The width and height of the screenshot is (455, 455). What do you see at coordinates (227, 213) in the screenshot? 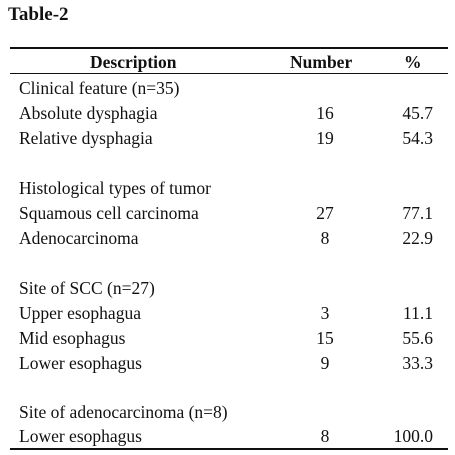
I see `table-row: Squamous cell carcinoma 27 77.1` at bounding box center [227, 213].